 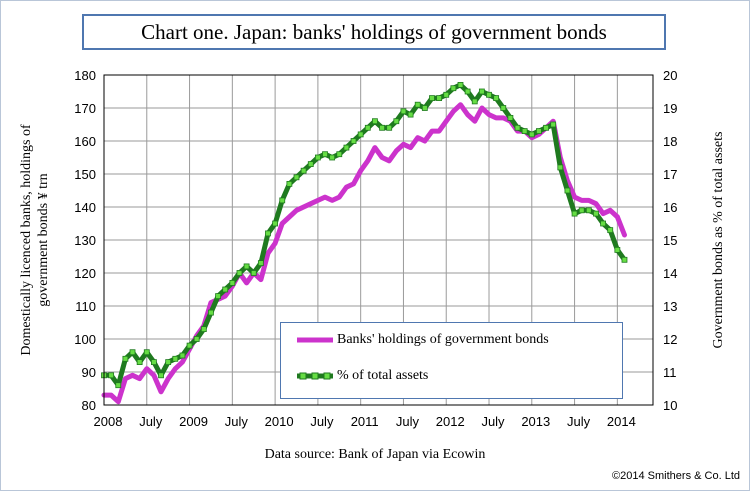 What do you see at coordinates (85, 141) in the screenshot?
I see `left-tick-label: 160` at bounding box center [85, 141].